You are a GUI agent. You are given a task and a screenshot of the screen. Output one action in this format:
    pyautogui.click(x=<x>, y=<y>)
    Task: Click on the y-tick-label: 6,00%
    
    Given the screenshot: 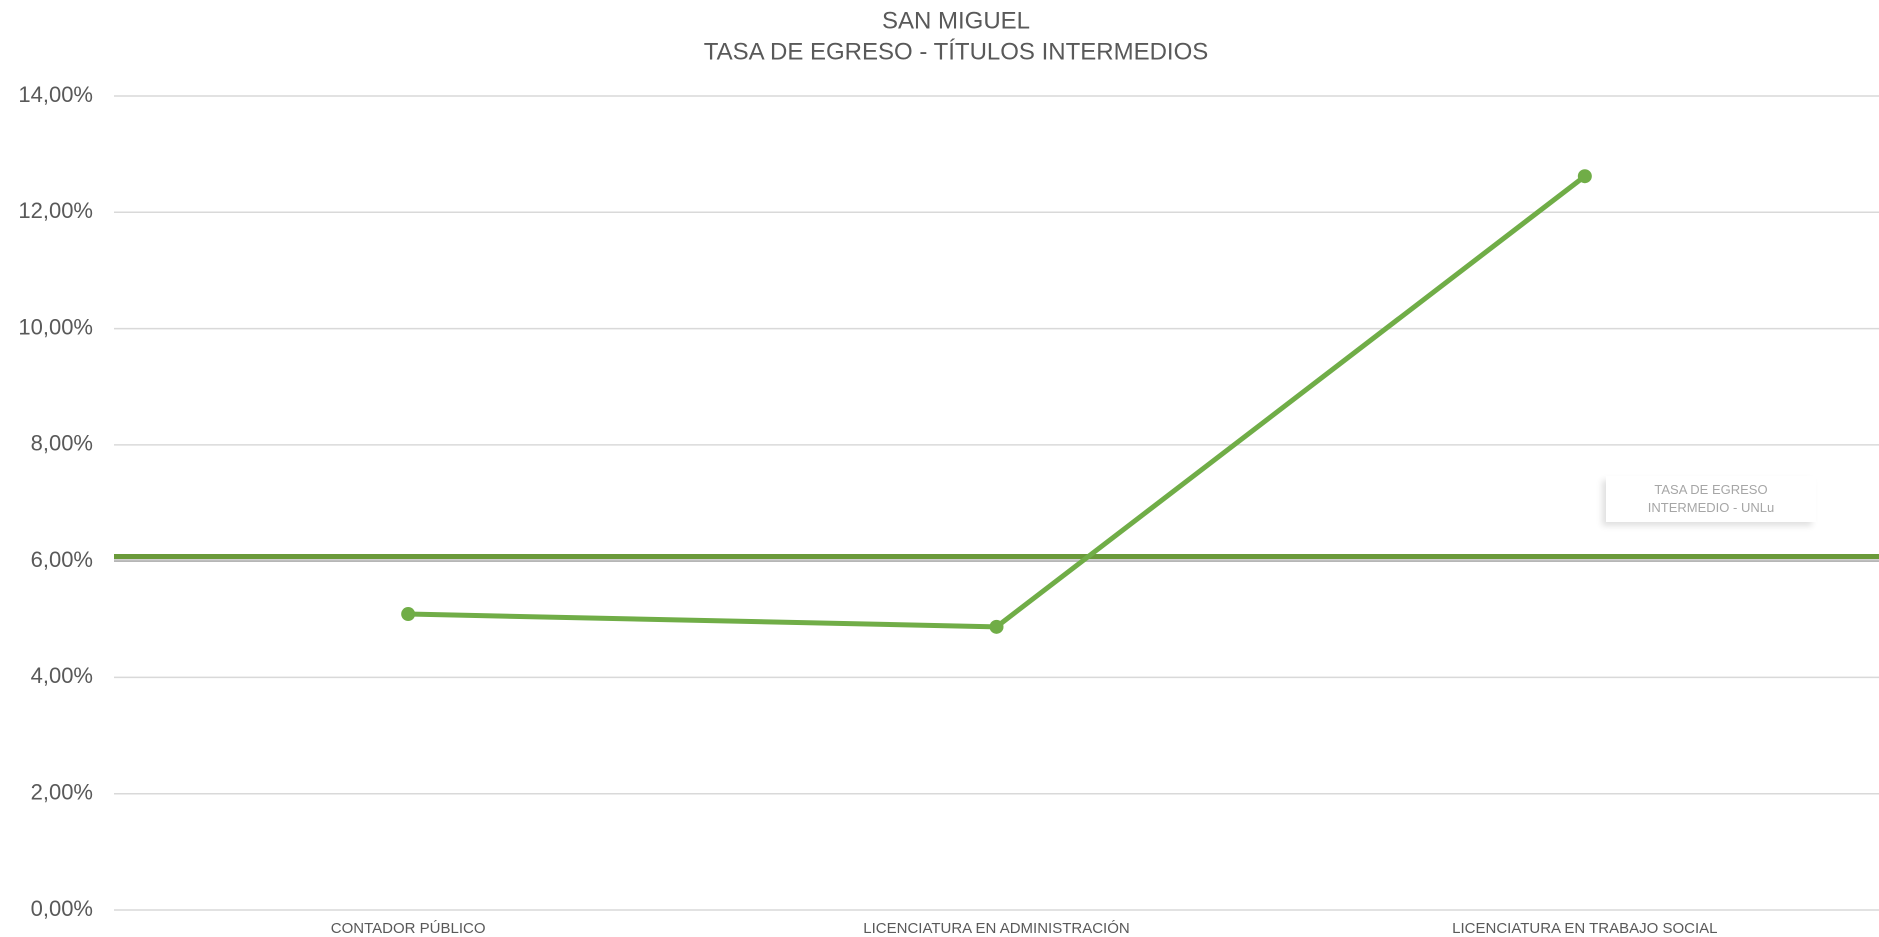 What is the action you would take?
    pyautogui.click(x=62, y=559)
    